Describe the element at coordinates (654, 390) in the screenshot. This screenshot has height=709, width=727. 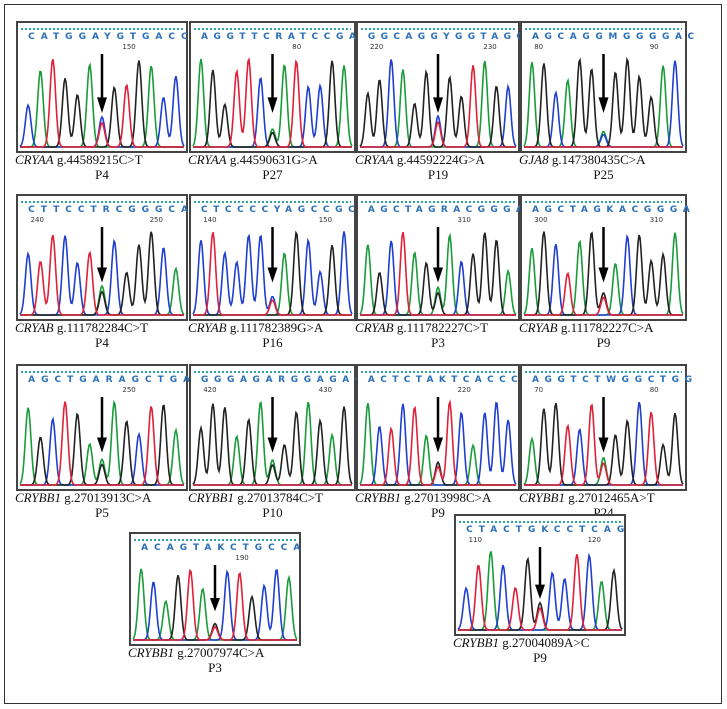
I see `position-tick: 80` at that location.